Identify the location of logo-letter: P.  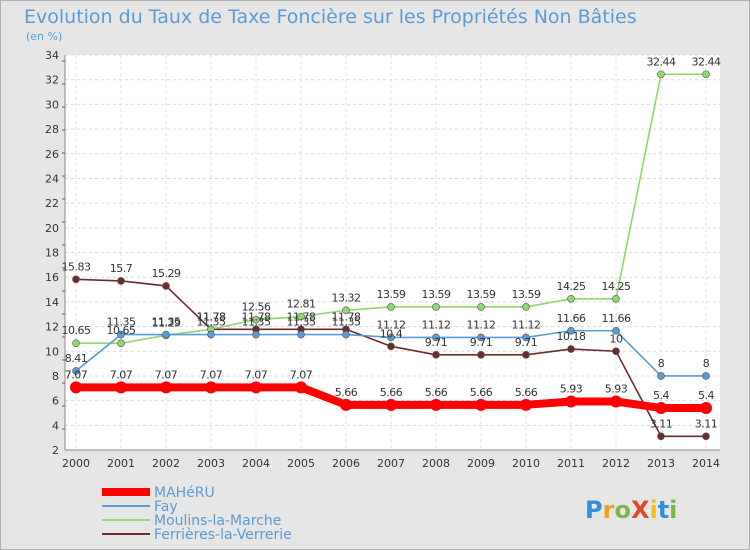
(594, 510).